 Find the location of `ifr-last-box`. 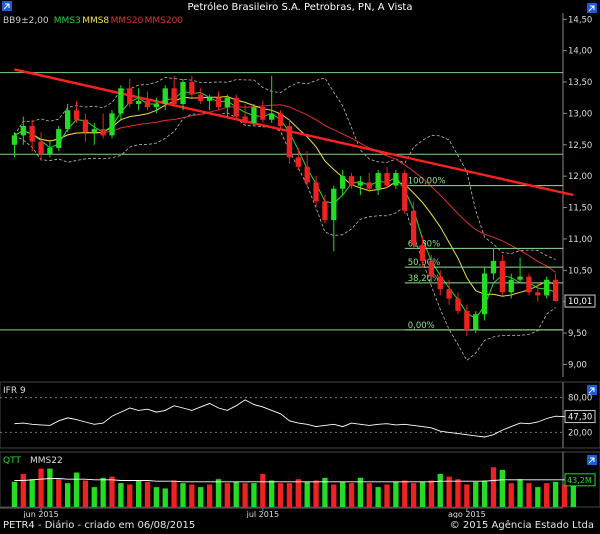

ifr-last-box is located at coordinates (580, 417).